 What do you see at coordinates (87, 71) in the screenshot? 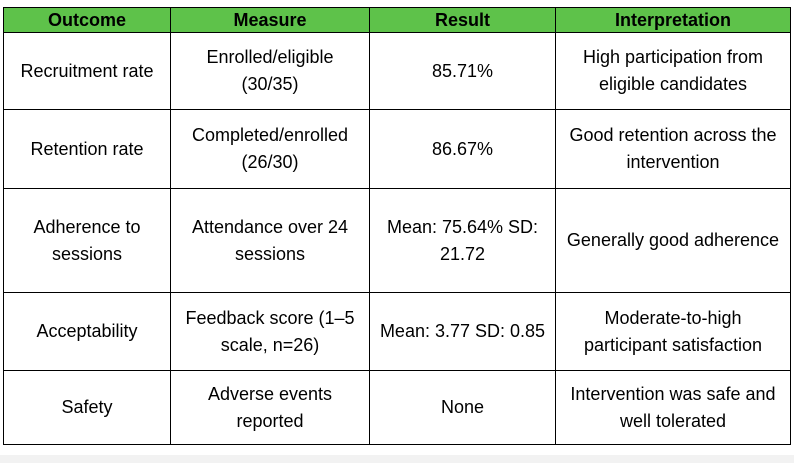
I see `cell-outcome: Recruitment rate` at bounding box center [87, 71].